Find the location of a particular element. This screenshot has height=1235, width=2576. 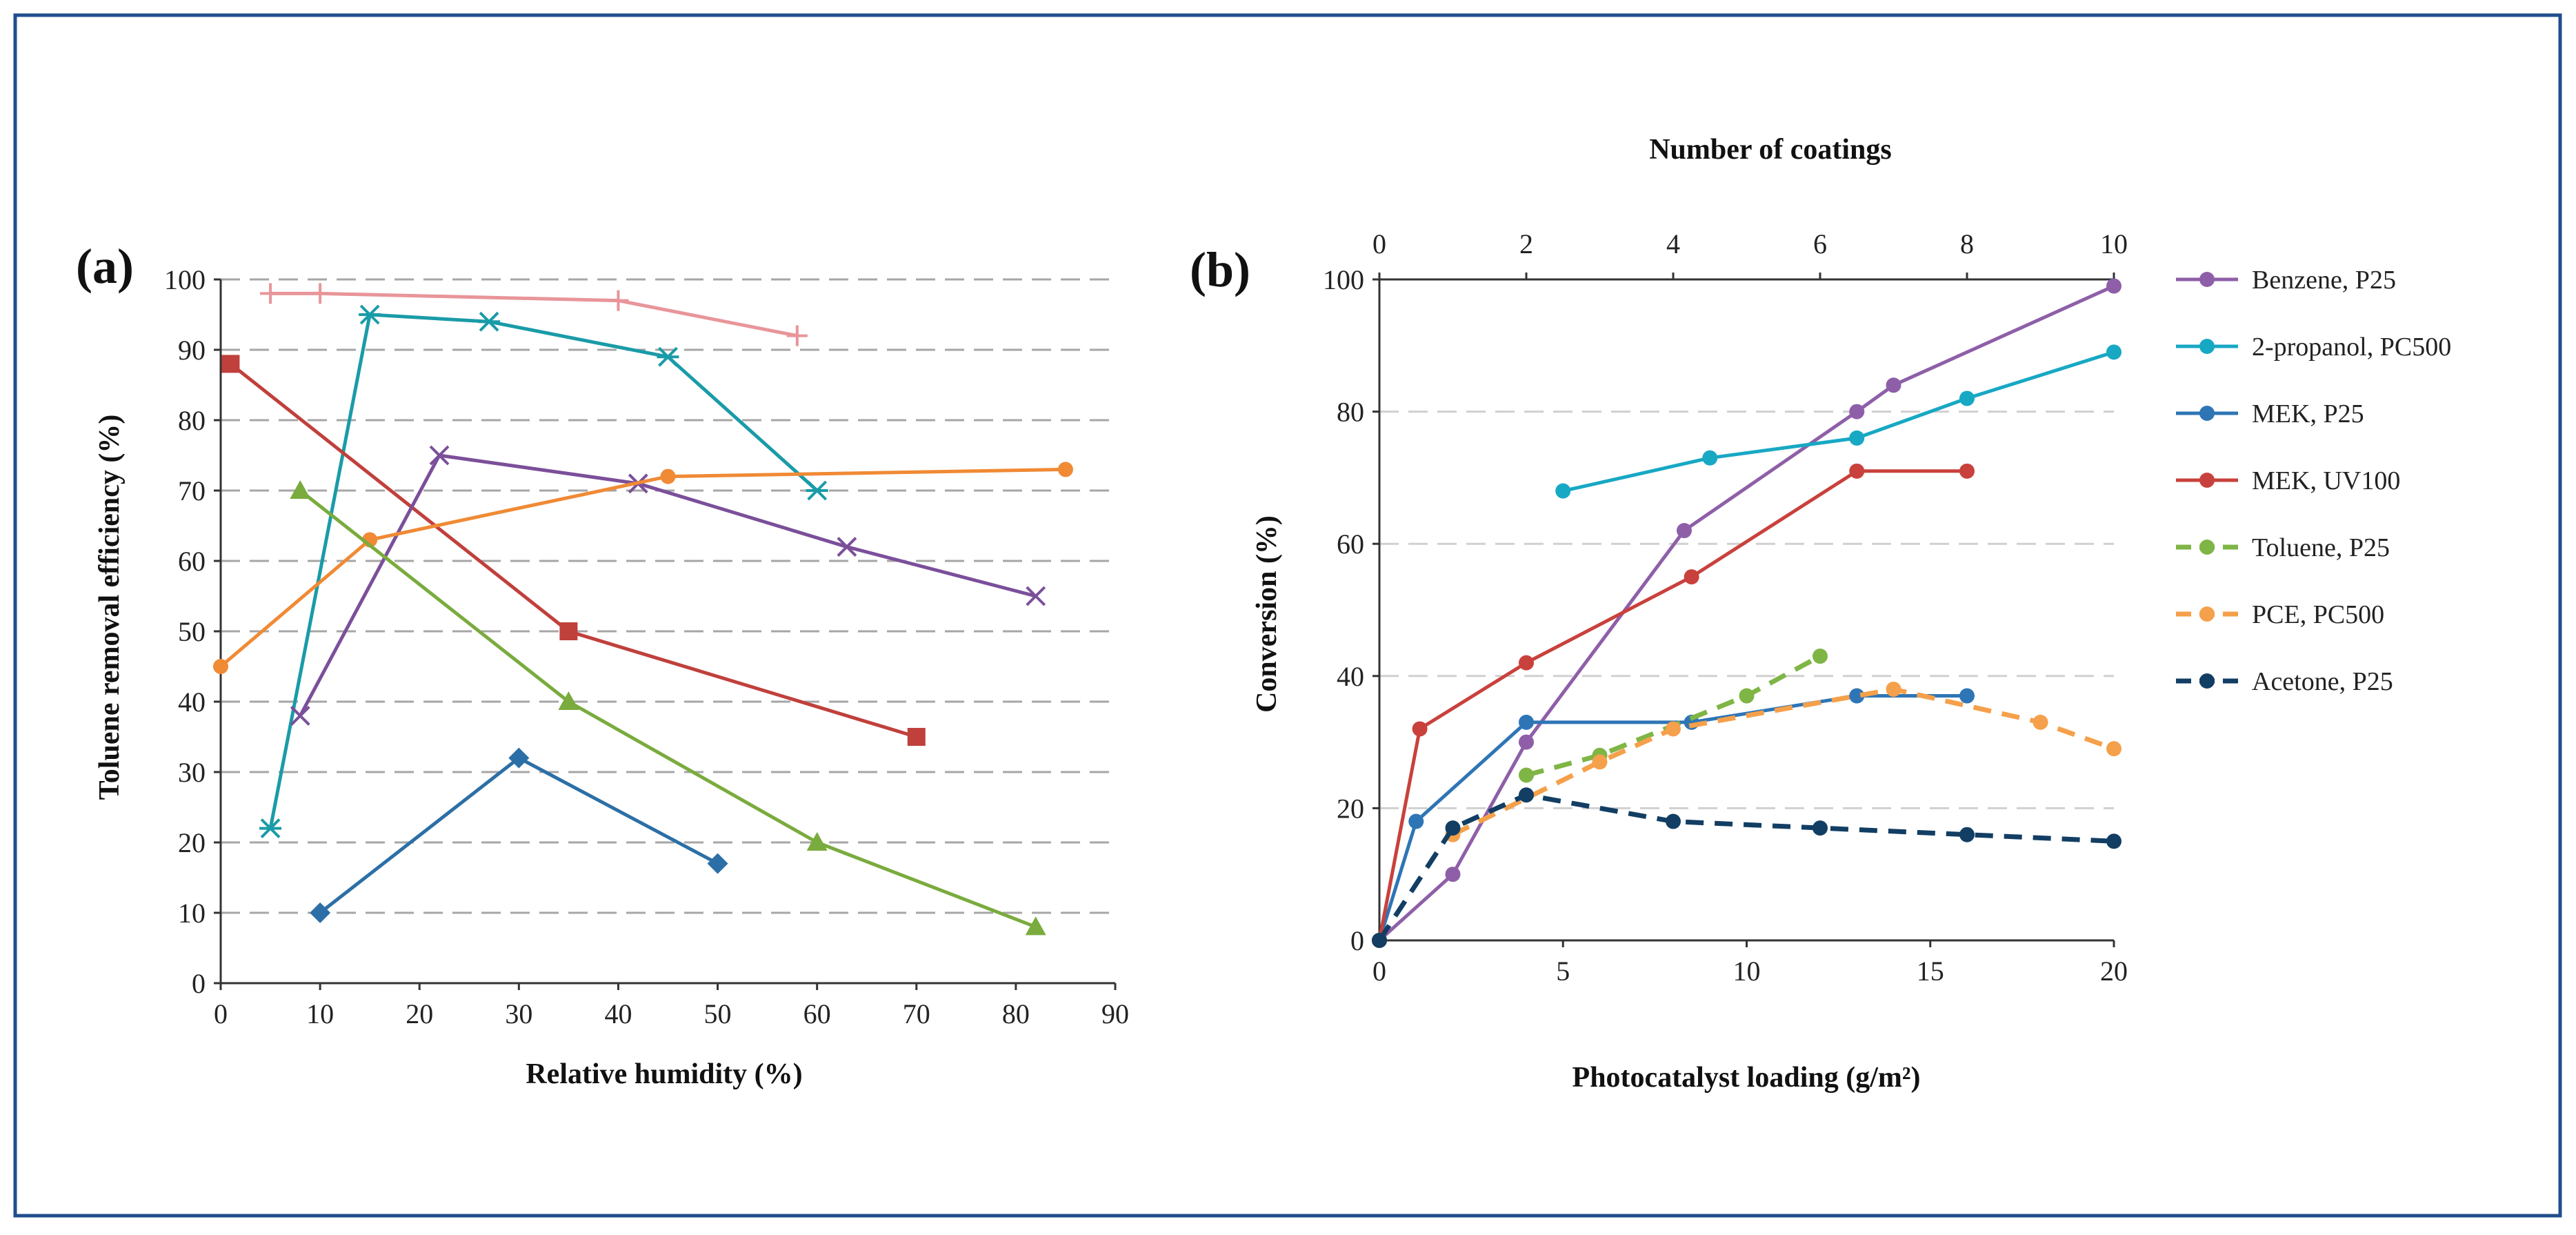

chart-a-y-ticks: 0 10 20 30 40 50 60 70 80 90 100 is located at coordinates (192, 631).